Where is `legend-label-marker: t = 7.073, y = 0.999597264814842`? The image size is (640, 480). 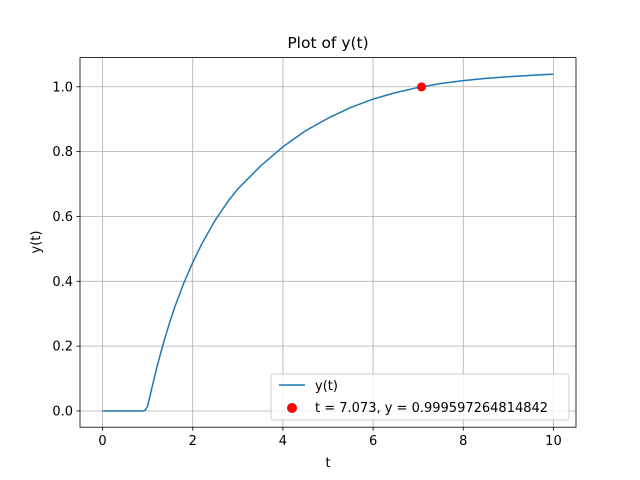 legend-label-marker: t = 7.073, y = 0.999597264814842 is located at coordinates (431, 408).